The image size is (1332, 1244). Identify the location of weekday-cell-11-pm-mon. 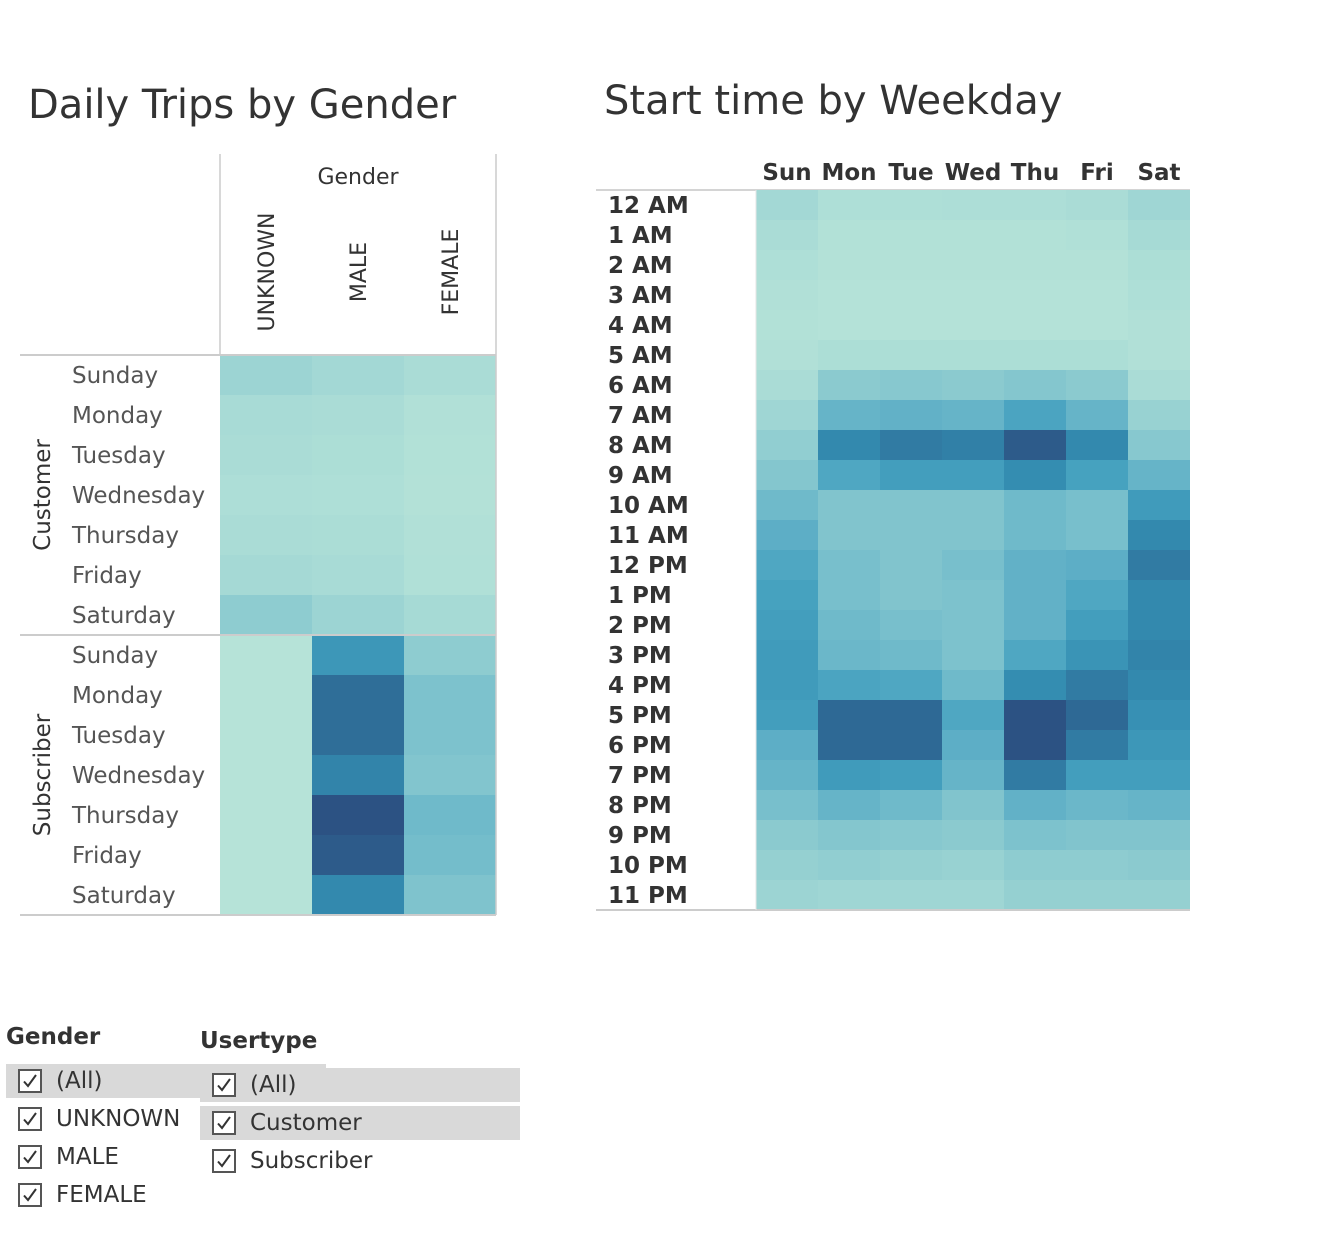
(849, 895).